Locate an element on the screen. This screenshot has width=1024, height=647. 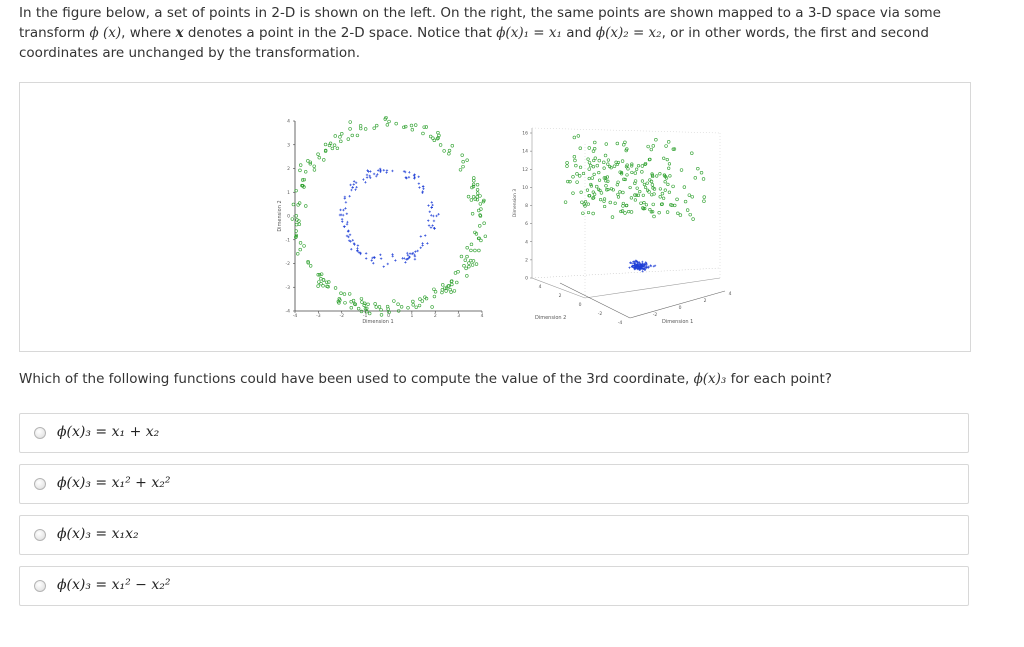
left-points is located at coordinates (389, 216).